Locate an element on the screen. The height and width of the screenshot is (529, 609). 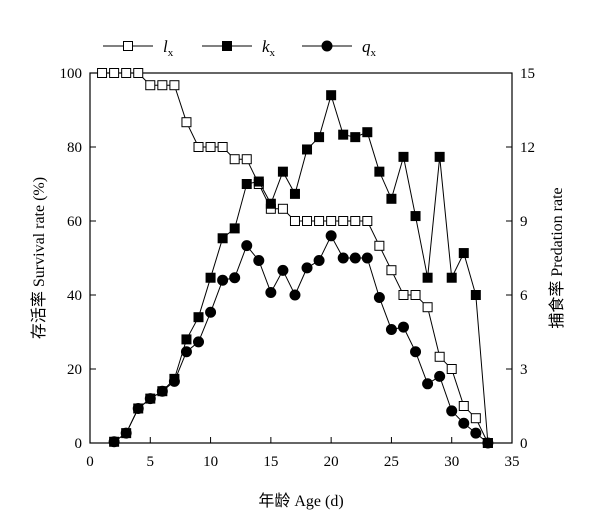
legend-label: lx is located at coordinates (168, 48).